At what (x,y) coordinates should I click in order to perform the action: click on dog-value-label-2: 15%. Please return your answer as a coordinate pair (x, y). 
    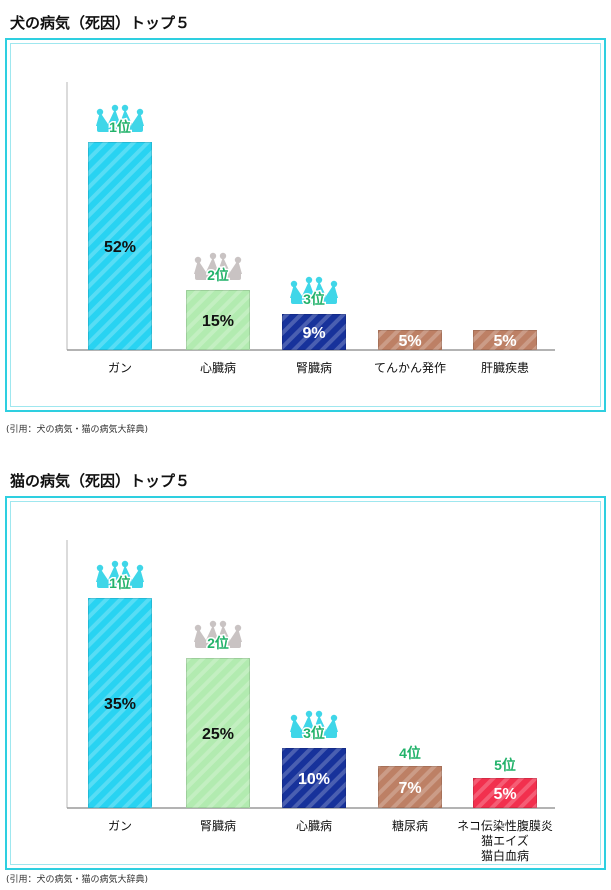
    Looking at the image, I should click on (218, 321).